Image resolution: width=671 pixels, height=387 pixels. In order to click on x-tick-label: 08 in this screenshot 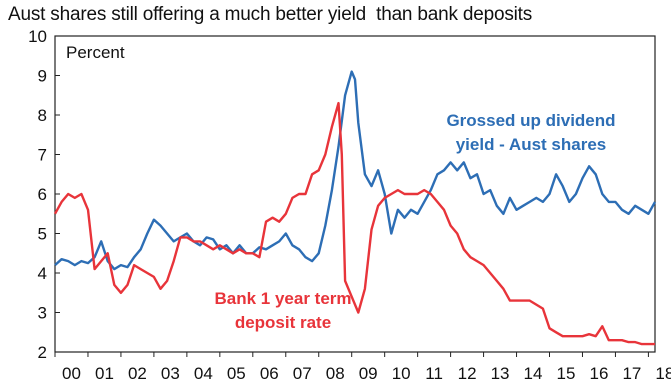, I will do `click(335, 373)`.